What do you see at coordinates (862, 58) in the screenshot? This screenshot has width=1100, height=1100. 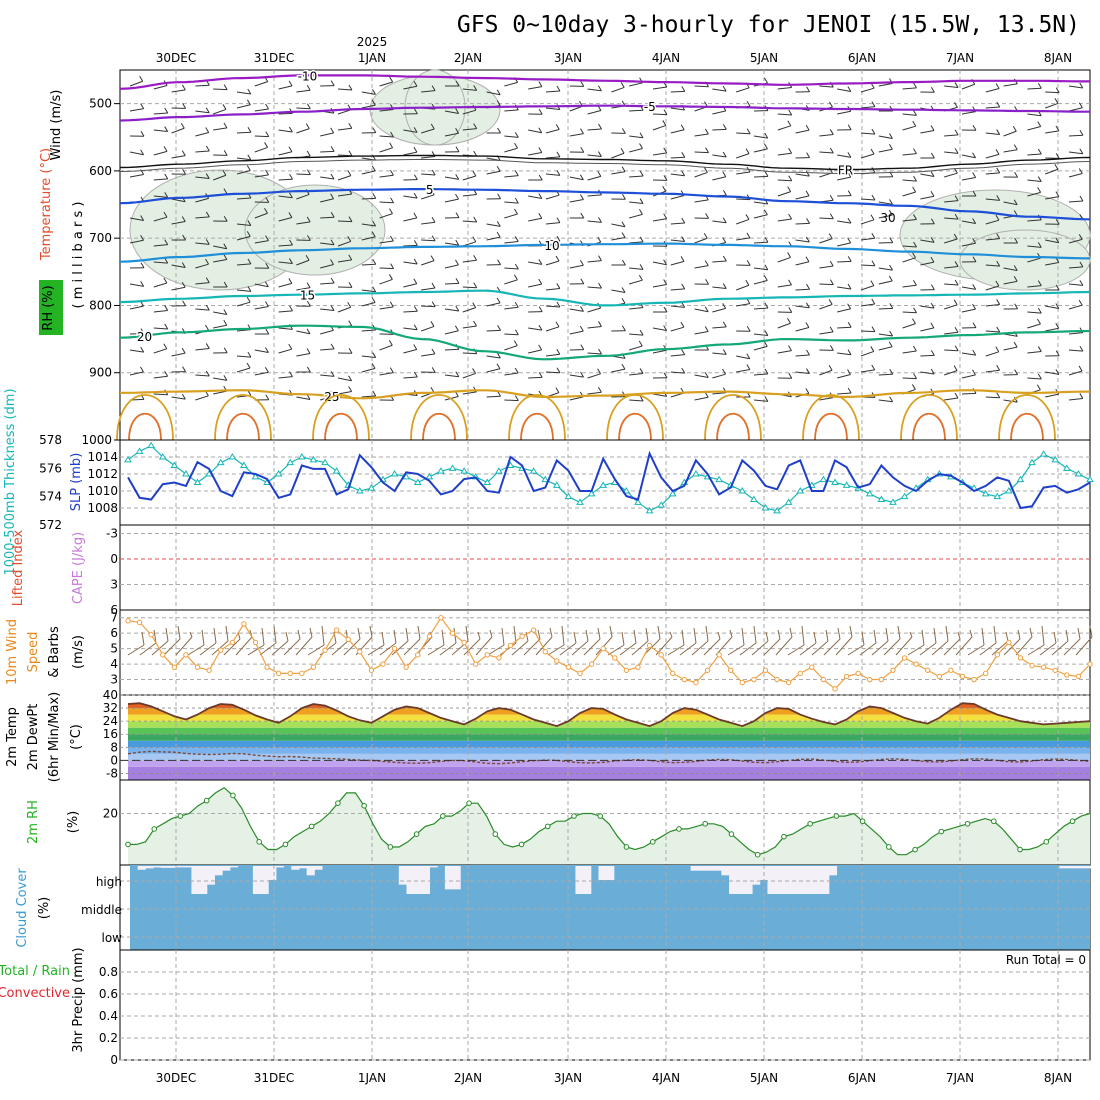 I see `date-label-top: 6JAN` at bounding box center [862, 58].